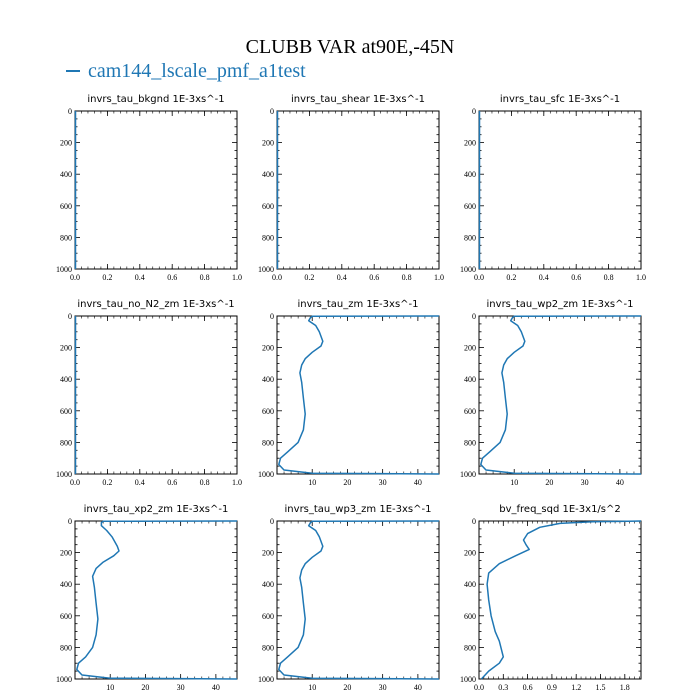 The height and width of the screenshot is (700, 700). What do you see at coordinates (73, 71) in the screenshot?
I see `legend-line-swatch` at bounding box center [73, 71].